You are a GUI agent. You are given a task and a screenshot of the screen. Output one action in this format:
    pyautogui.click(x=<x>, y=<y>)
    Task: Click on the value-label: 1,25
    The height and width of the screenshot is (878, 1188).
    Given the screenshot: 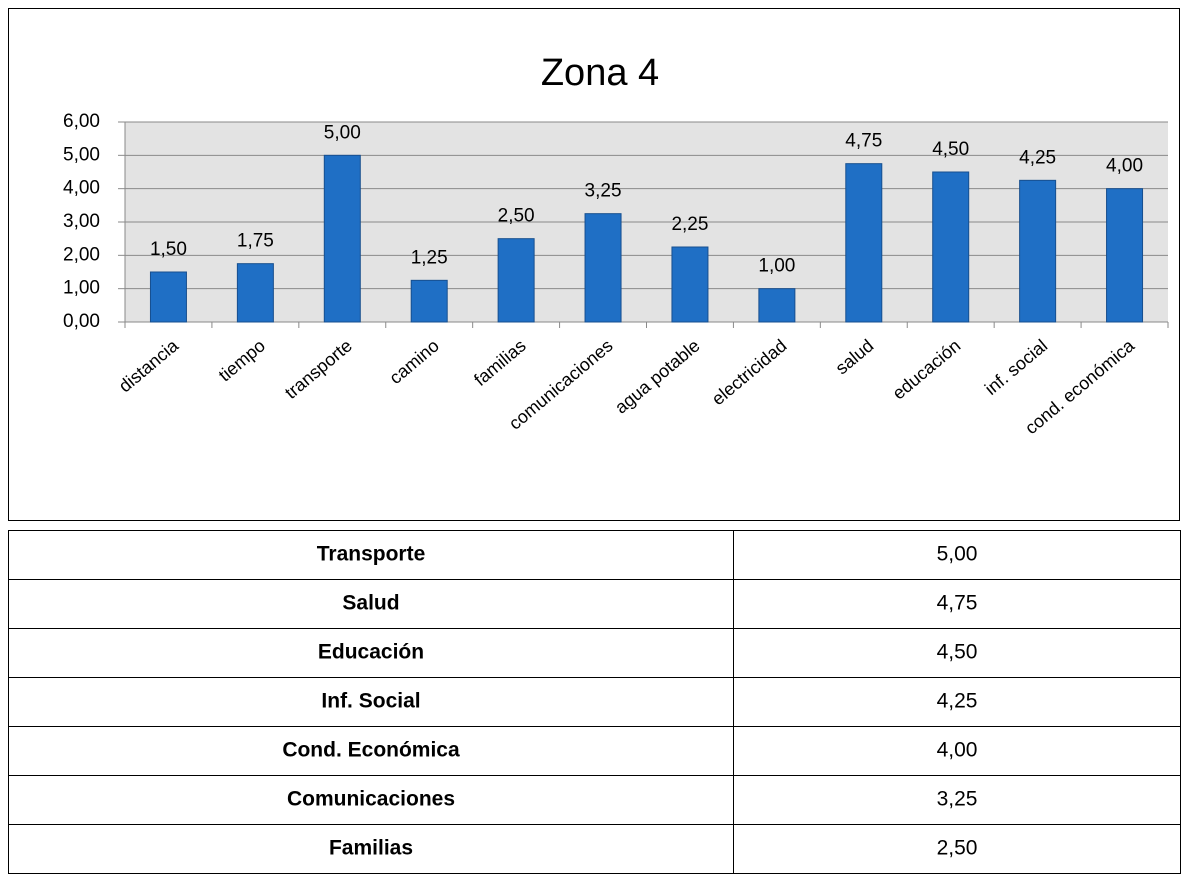 What is the action you would take?
    pyautogui.click(x=429, y=257)
    